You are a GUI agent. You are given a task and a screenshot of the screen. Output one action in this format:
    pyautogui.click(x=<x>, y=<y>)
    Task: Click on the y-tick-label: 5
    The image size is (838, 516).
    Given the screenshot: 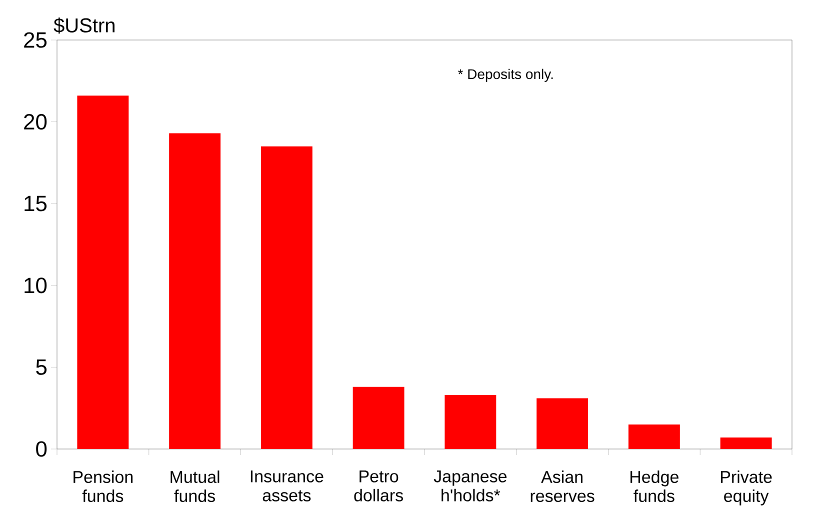 What is the action you would take?
    pyautogui.click(x=41, y=367)
    